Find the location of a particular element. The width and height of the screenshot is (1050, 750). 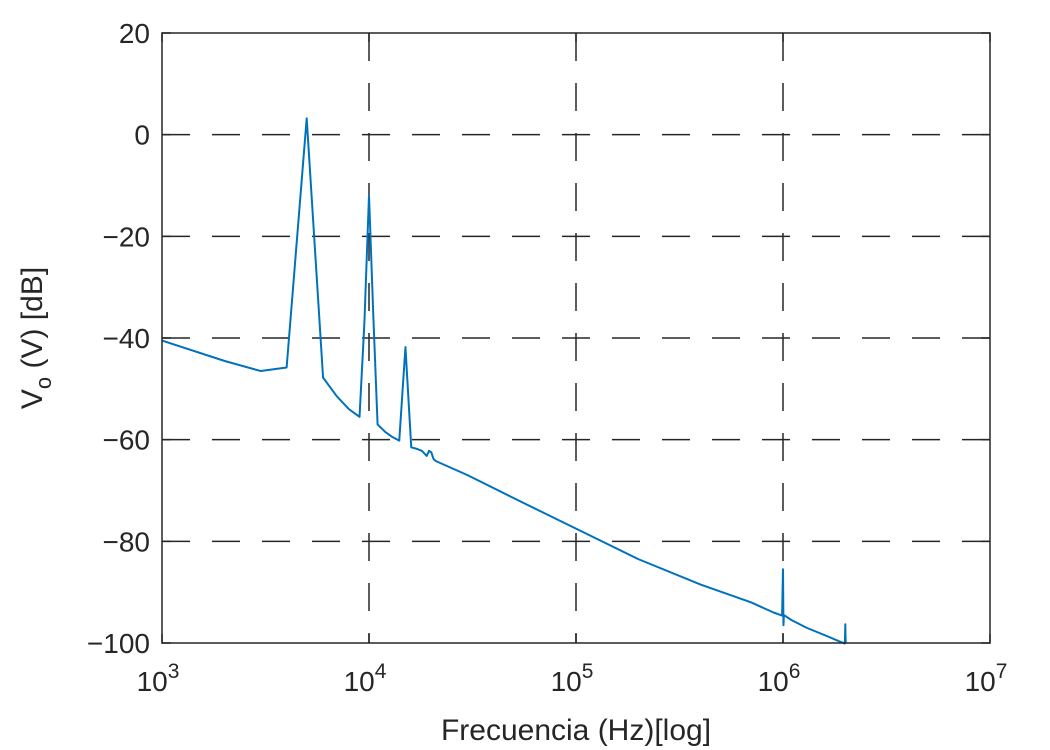

y-axis-title: Vo (V) [dB] is located at coordinates (36, 338).